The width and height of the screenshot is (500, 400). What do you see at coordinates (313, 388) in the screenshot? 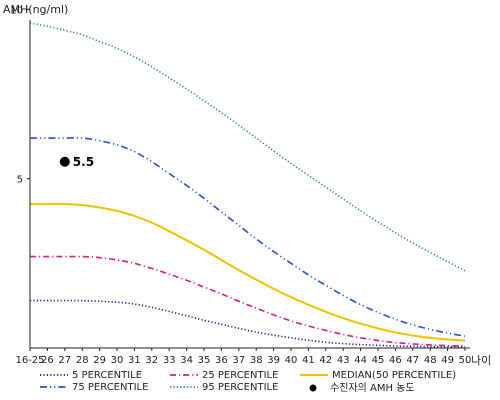
I see `legend-marker-swatch` at bounding box center [313, 388].